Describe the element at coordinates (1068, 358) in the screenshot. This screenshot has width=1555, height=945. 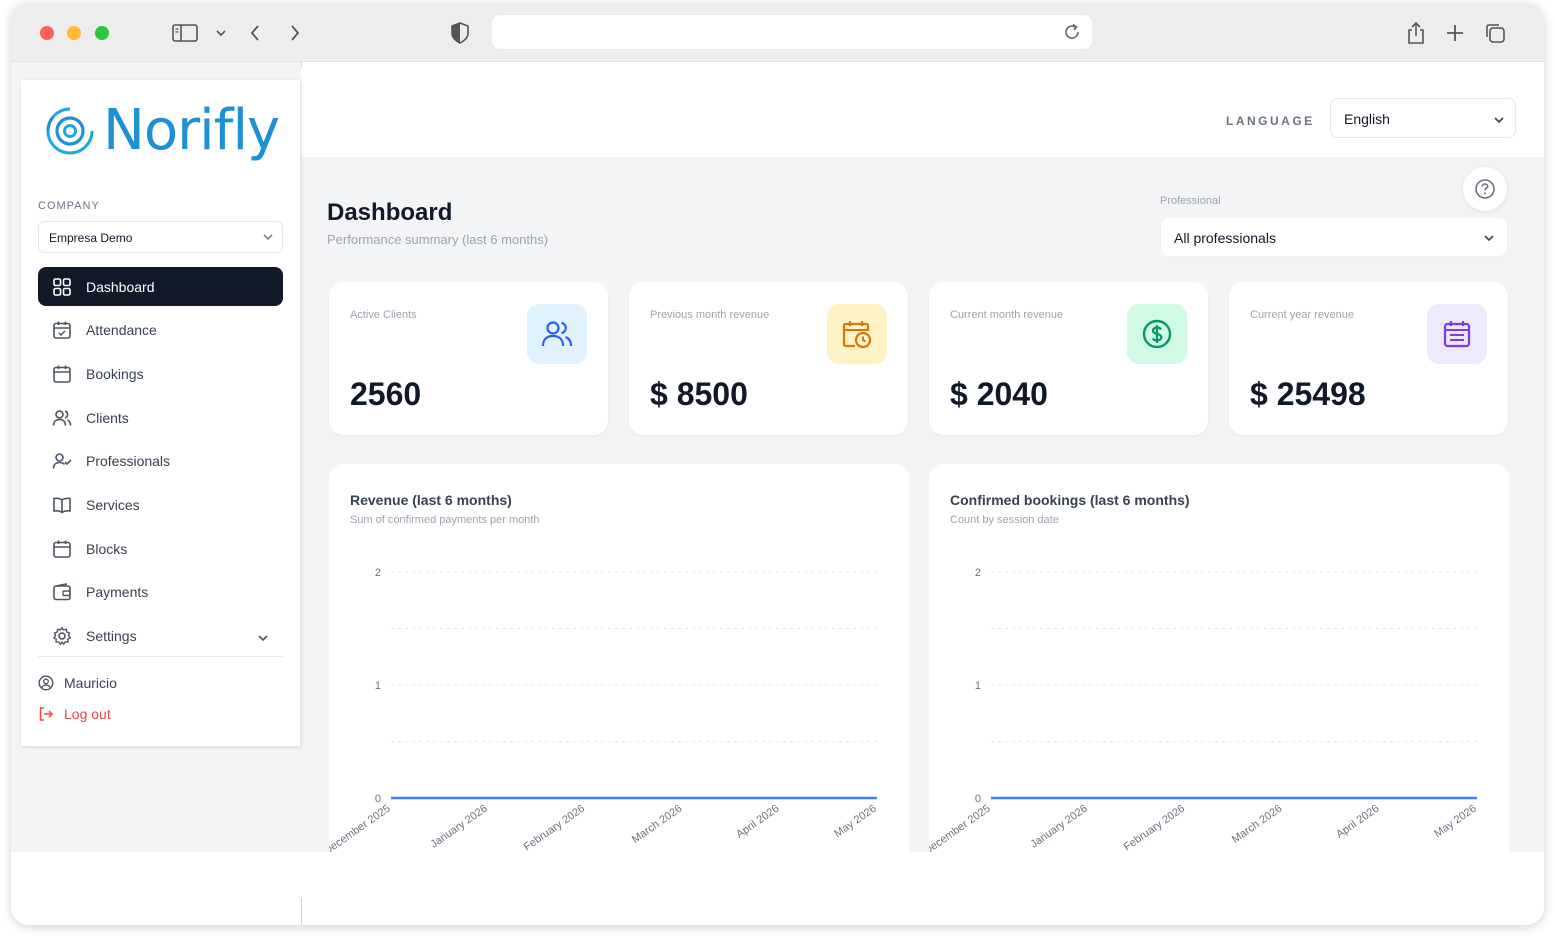
I see `stat-card-current-month-revenue: Current month revenue $ 2040` at that location.